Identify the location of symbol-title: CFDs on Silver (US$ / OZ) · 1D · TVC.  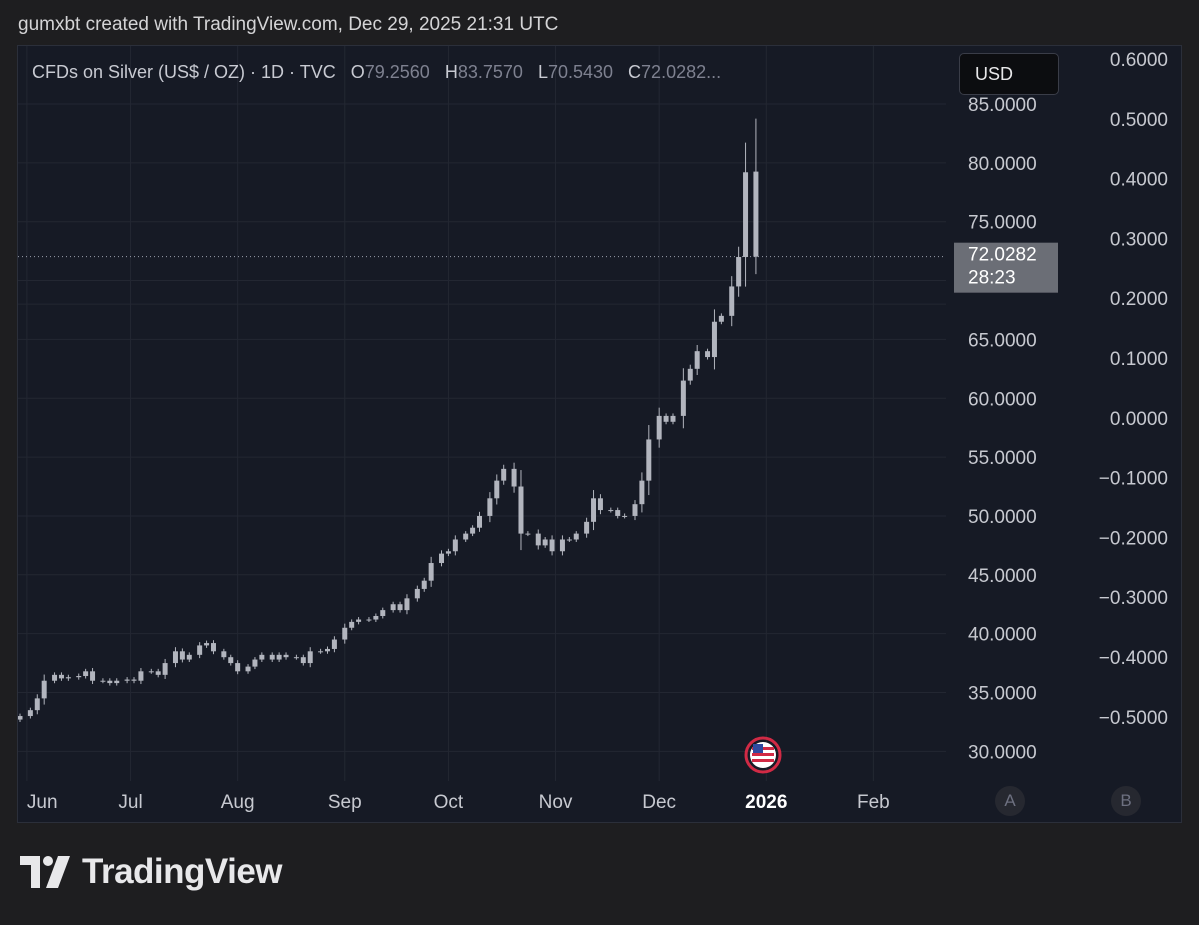
(184, 72).